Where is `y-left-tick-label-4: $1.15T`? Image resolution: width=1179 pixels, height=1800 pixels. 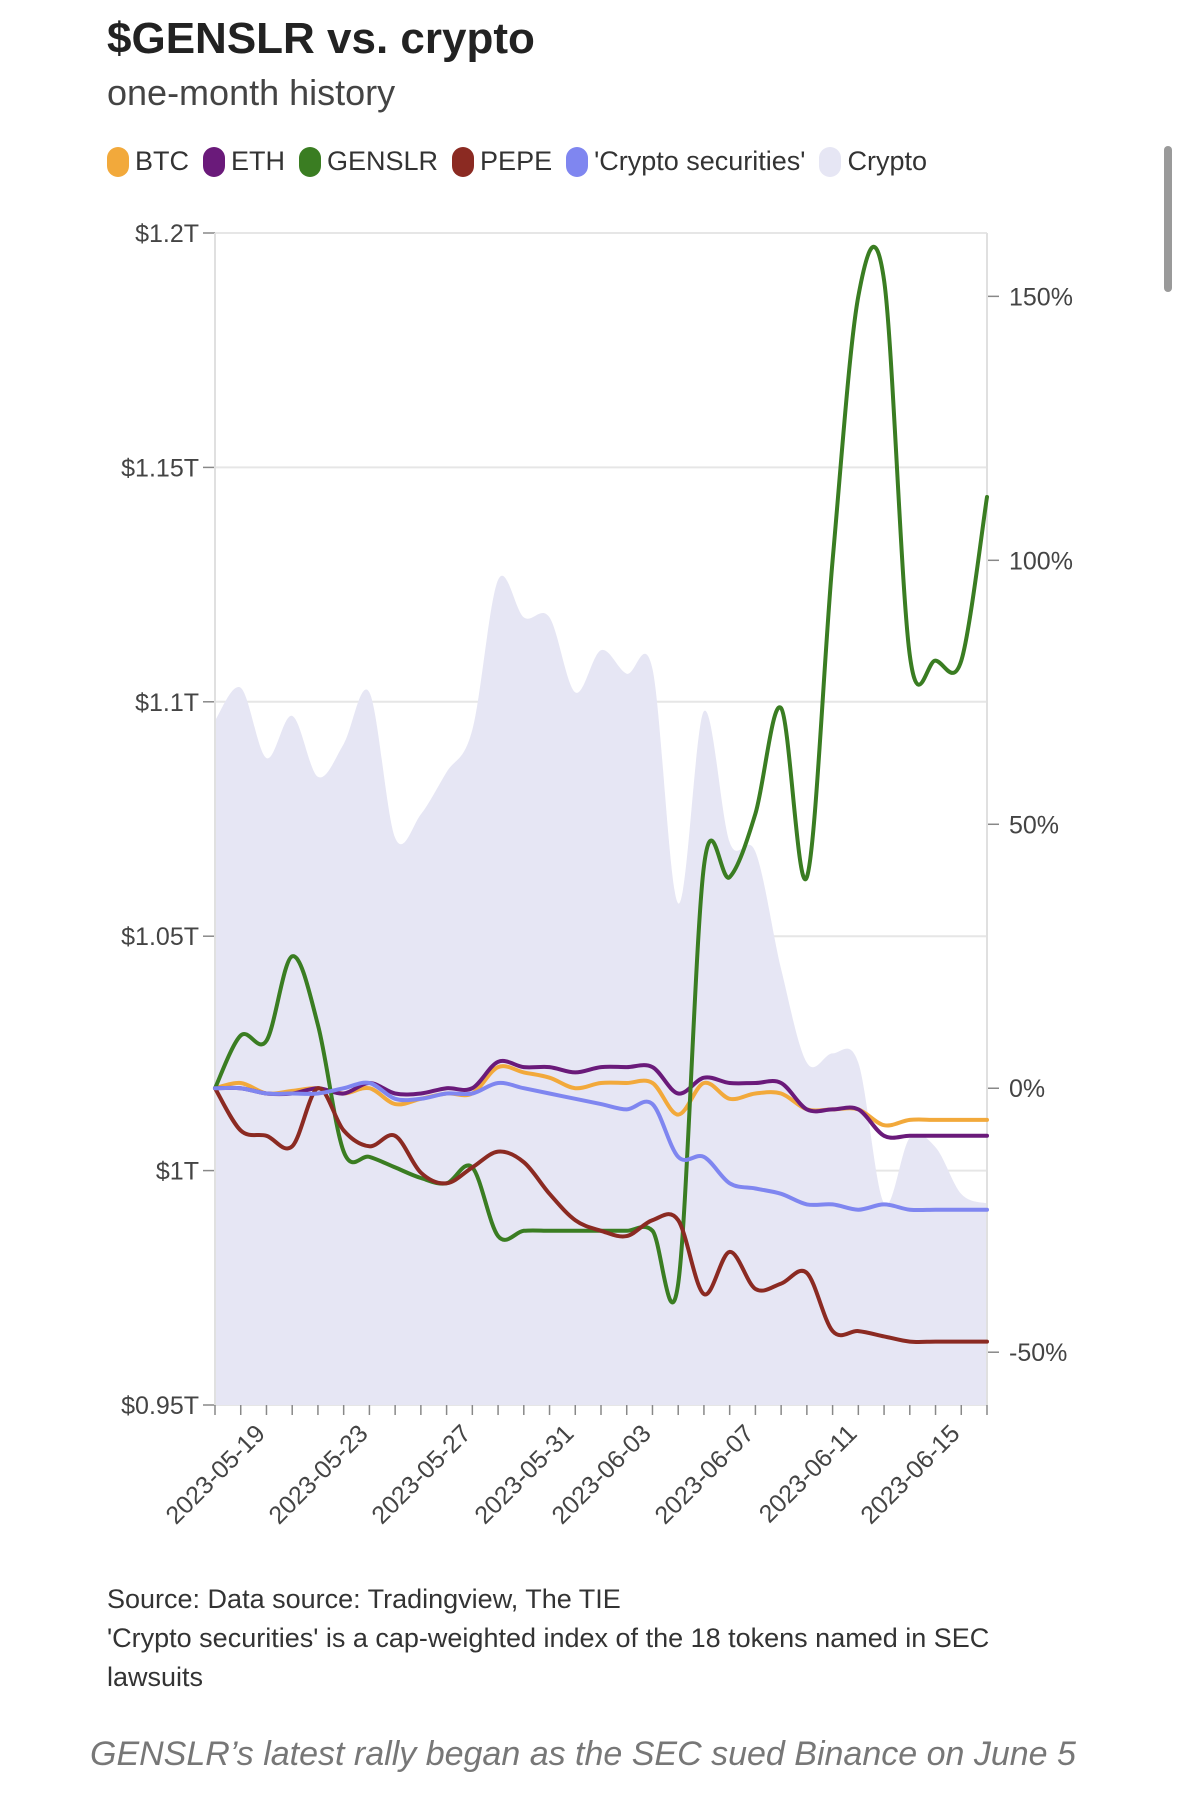 y-left-tick-label-4: $1.15T is located at coordinates (160, 468).